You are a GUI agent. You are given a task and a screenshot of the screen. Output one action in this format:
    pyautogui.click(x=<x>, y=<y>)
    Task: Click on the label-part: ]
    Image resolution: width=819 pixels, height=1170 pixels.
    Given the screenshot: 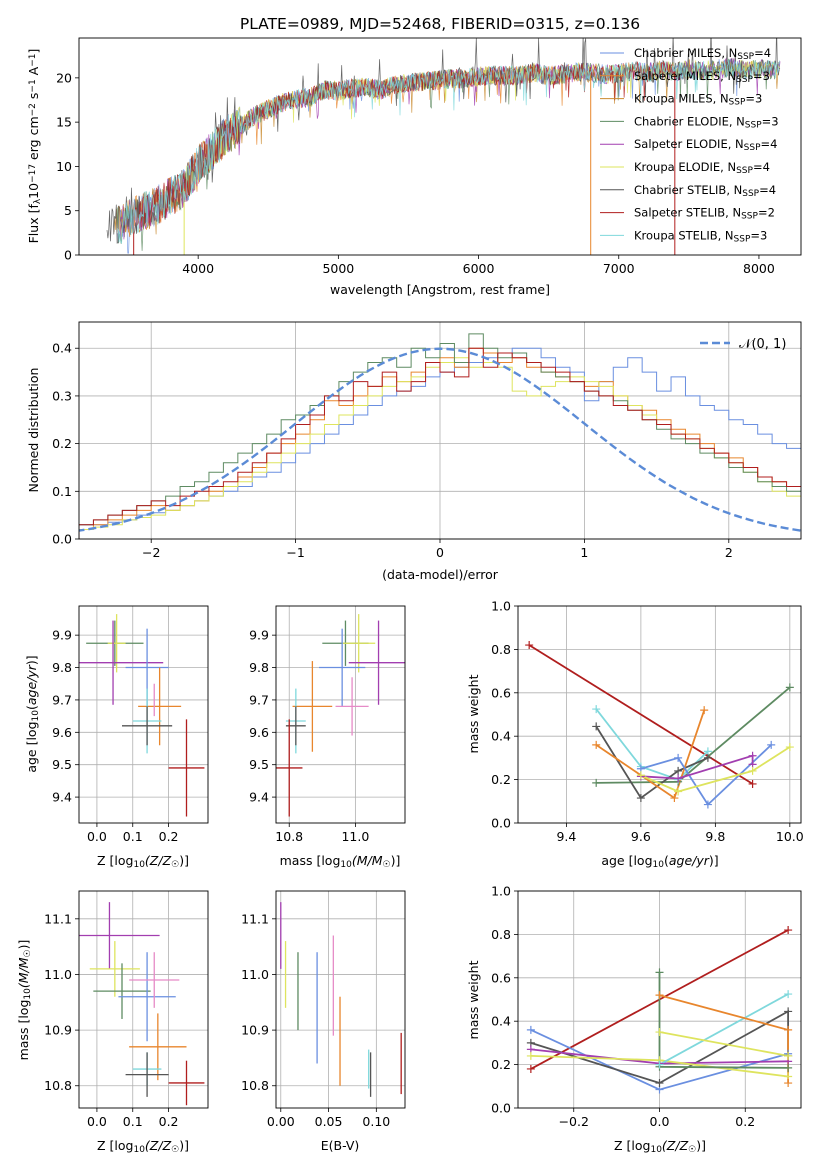 What is the action you would take?
    pyautogui.click(x=33, y=51)
    